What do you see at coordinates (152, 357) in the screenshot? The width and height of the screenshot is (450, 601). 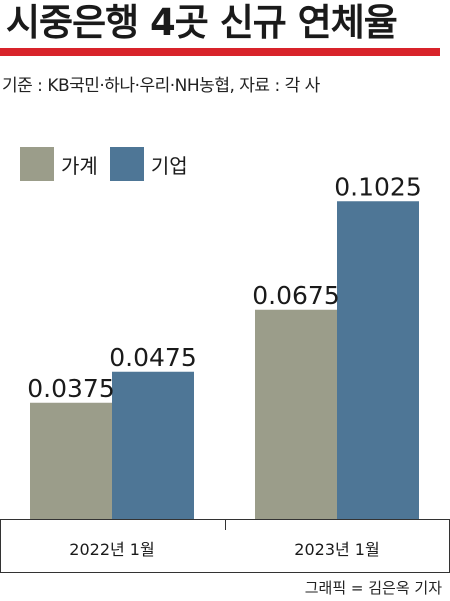 I see `data-label-corporate-1: 0.0475` at bounding box center [152, 357].